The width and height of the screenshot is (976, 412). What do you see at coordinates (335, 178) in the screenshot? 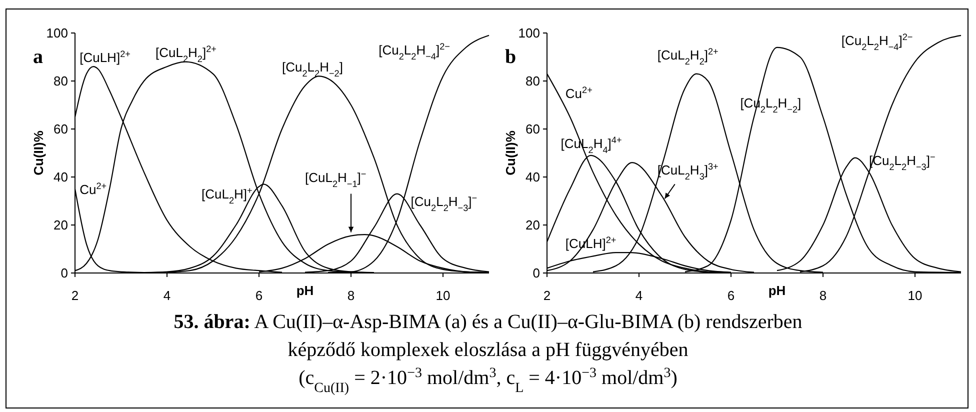
I see `text: [CuL$_{2}$H$_{−1}$]$^{−}$` at bounding box center [335, 178].